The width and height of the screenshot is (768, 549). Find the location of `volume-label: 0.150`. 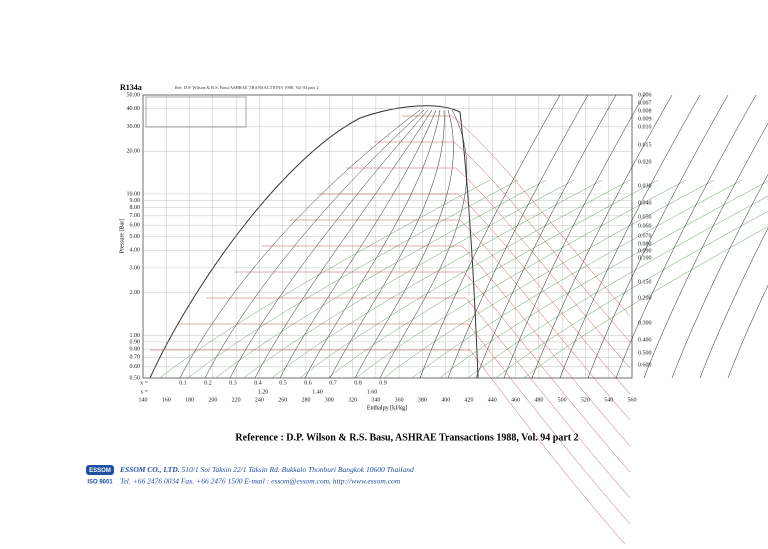

volume-label: 0.150 is located at coordinates (645, 282).